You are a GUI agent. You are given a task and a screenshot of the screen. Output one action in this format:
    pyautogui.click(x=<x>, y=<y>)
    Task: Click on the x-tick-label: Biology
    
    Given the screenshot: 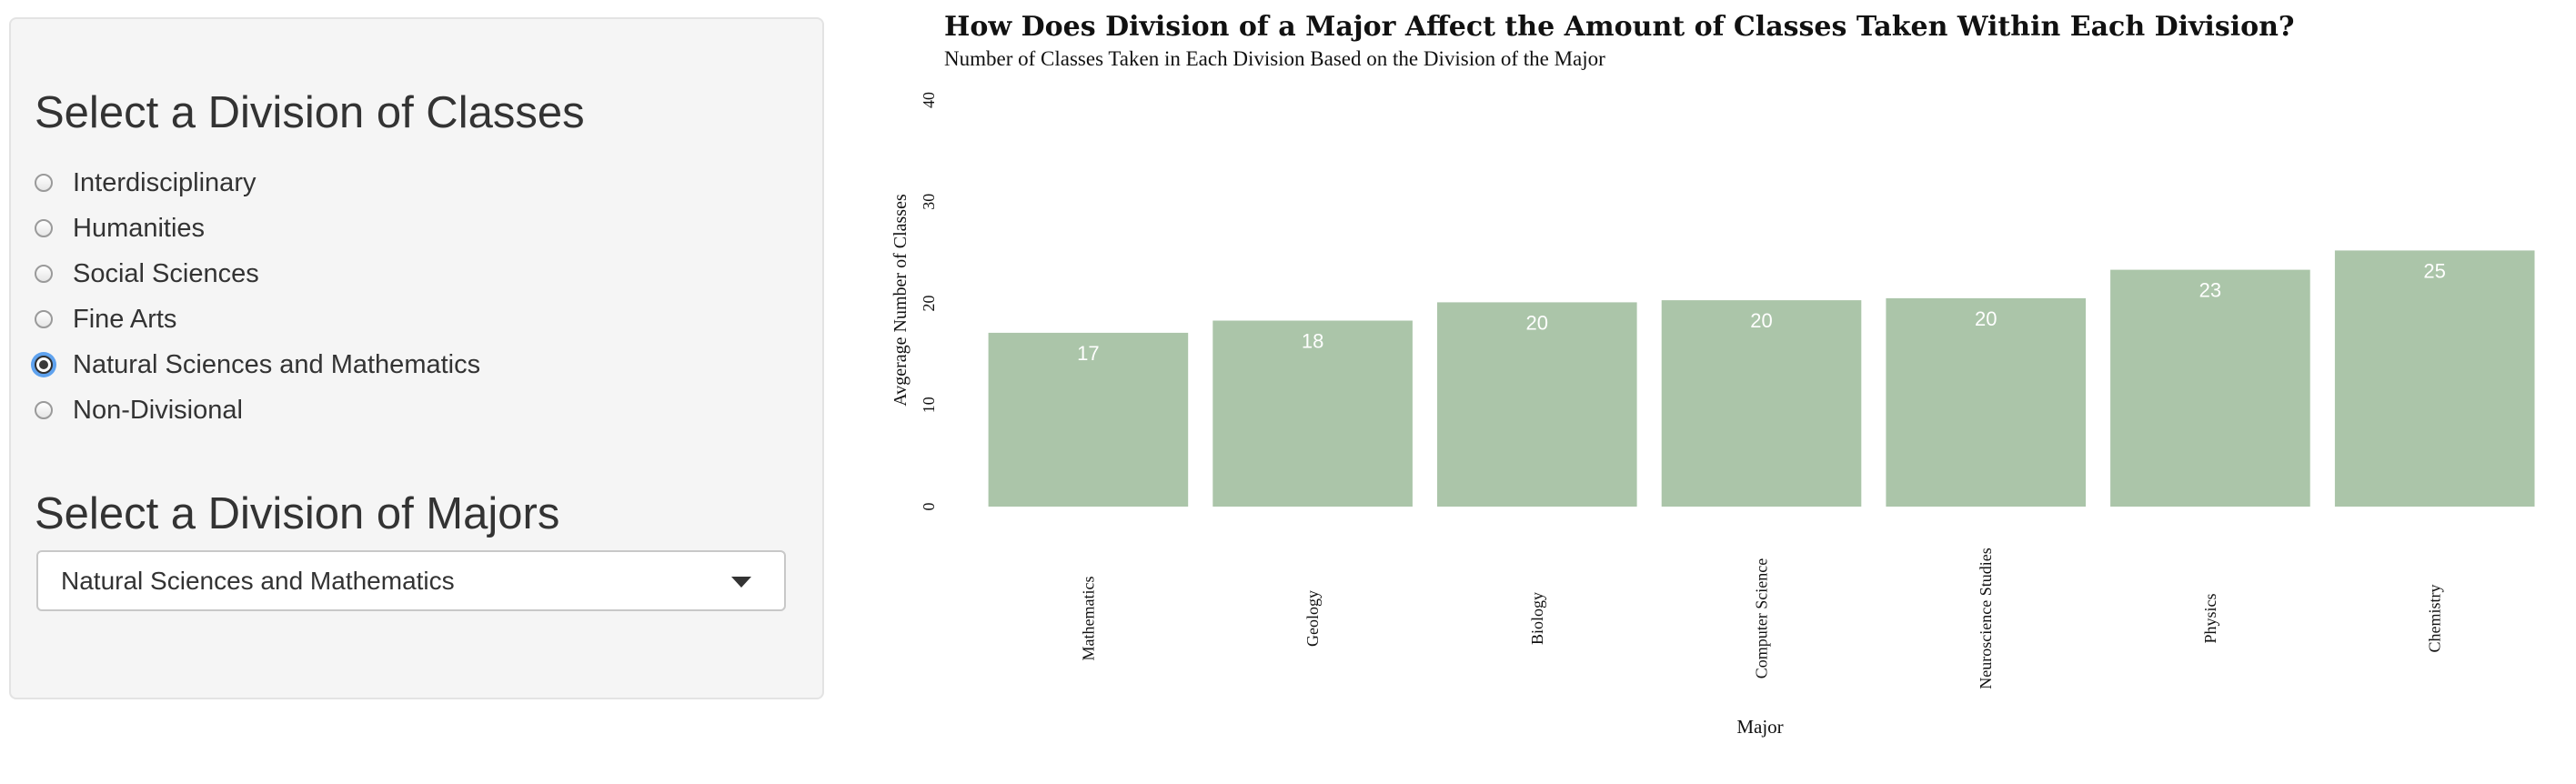 What is the action you would take?
    pyautogui.click(x=1537, y=618)
    